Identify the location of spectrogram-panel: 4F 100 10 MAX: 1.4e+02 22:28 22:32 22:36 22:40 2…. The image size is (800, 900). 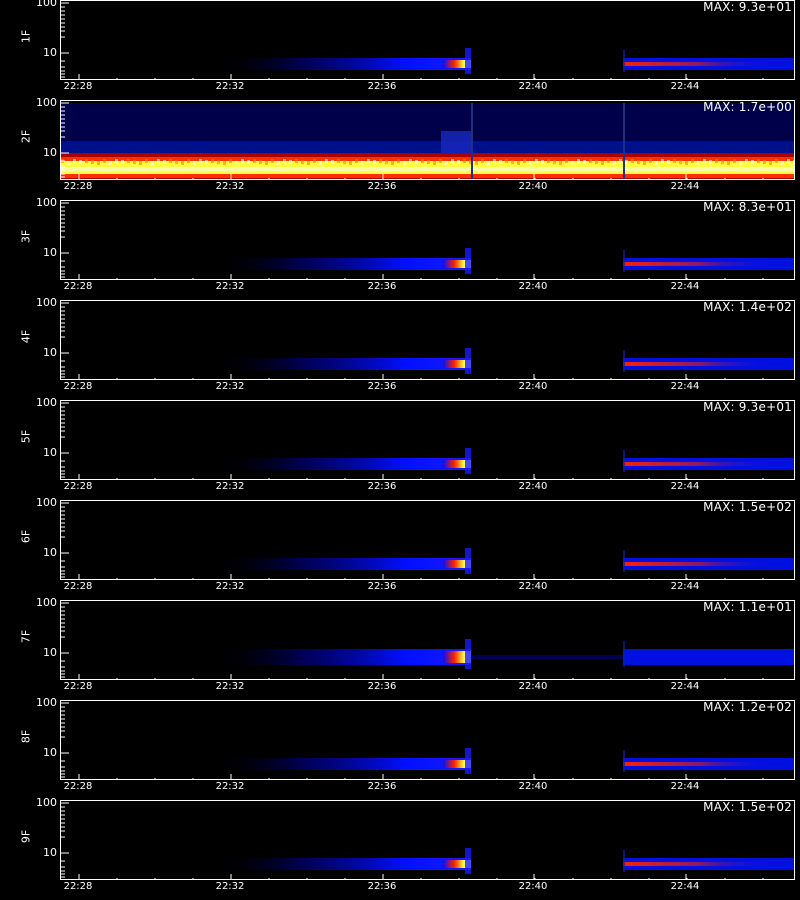
(400, 348).